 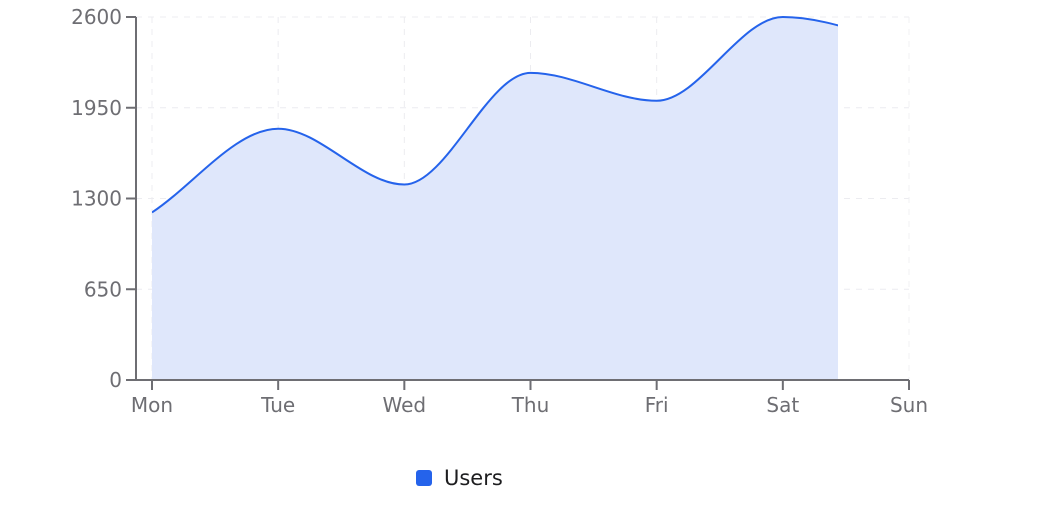 What do you see at coordinates (96, 108) in the screenshot?
I see `y-tick-label: 1950` at bounding box center [96, 108].